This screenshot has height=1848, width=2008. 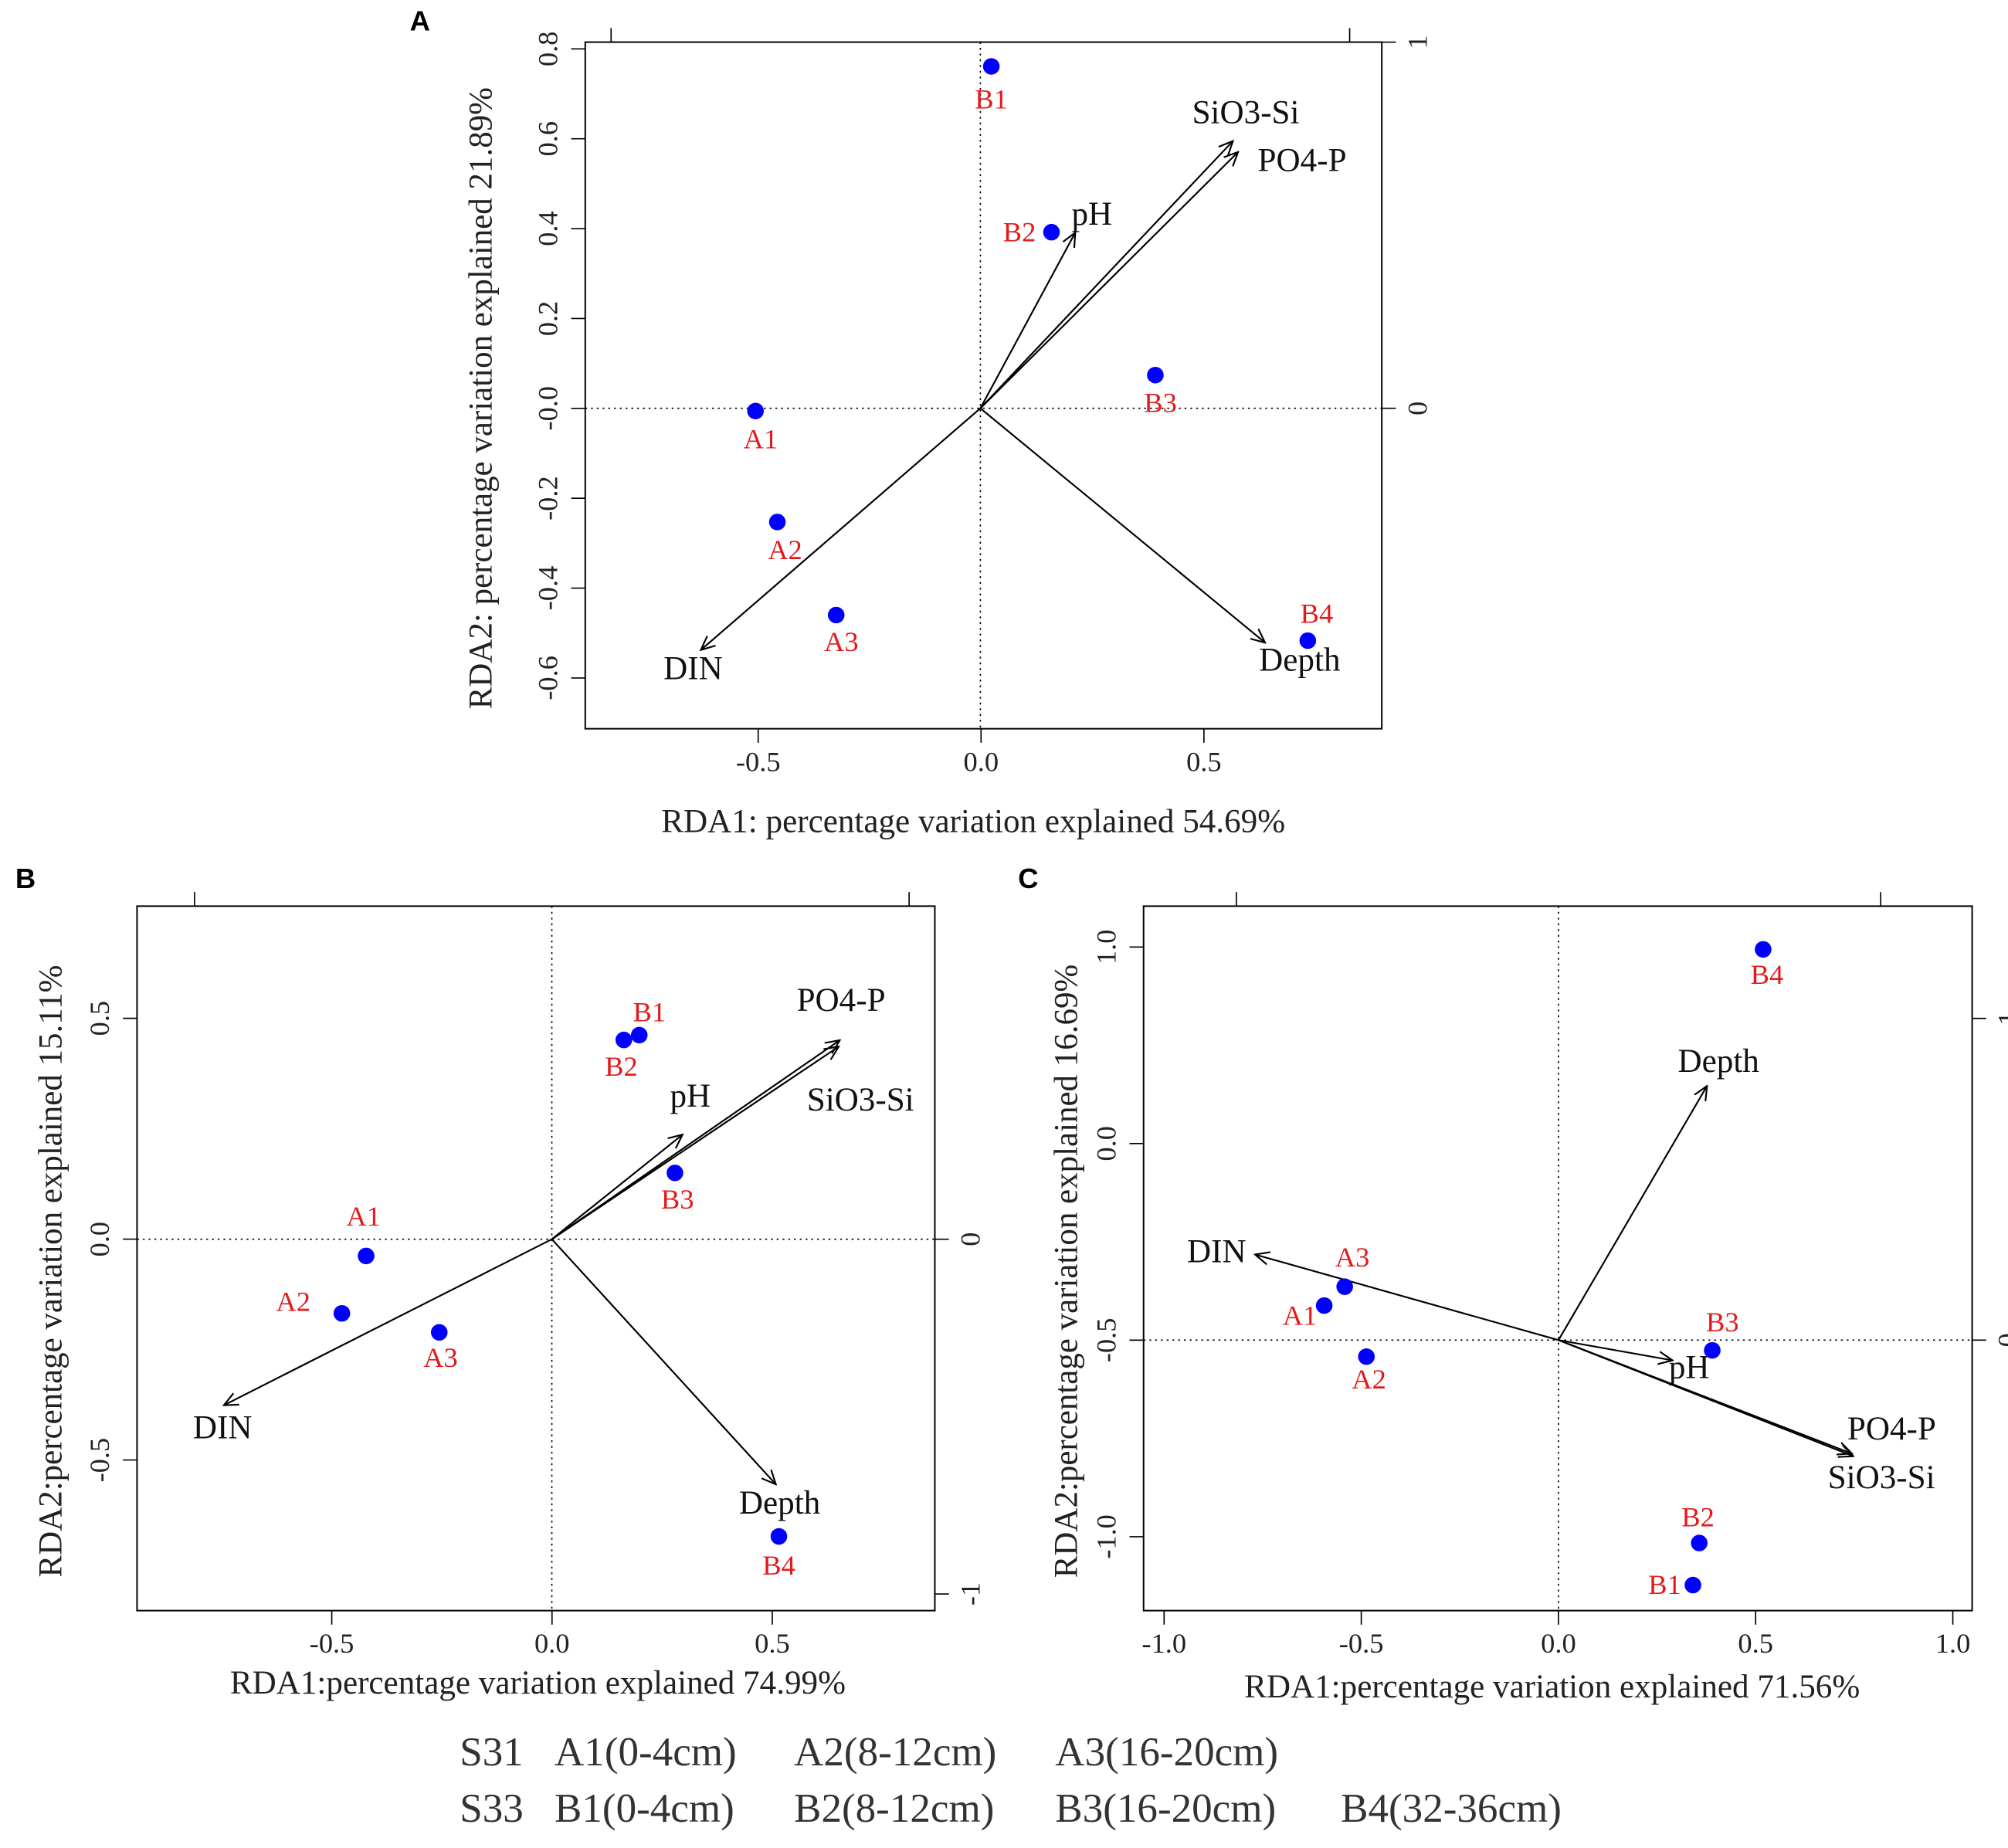 What do you see at coordinates (492, 1753) in the screenshot?
I see `footnote-item: S31` at bounding box center [492, 1753].